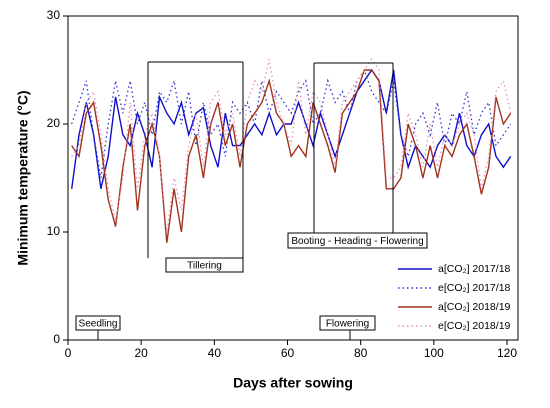 The height and width of the screenshot is (408, 550). Describe the element at coordinates (454, 298) in the screenshot. I see `legend-box` at that location.